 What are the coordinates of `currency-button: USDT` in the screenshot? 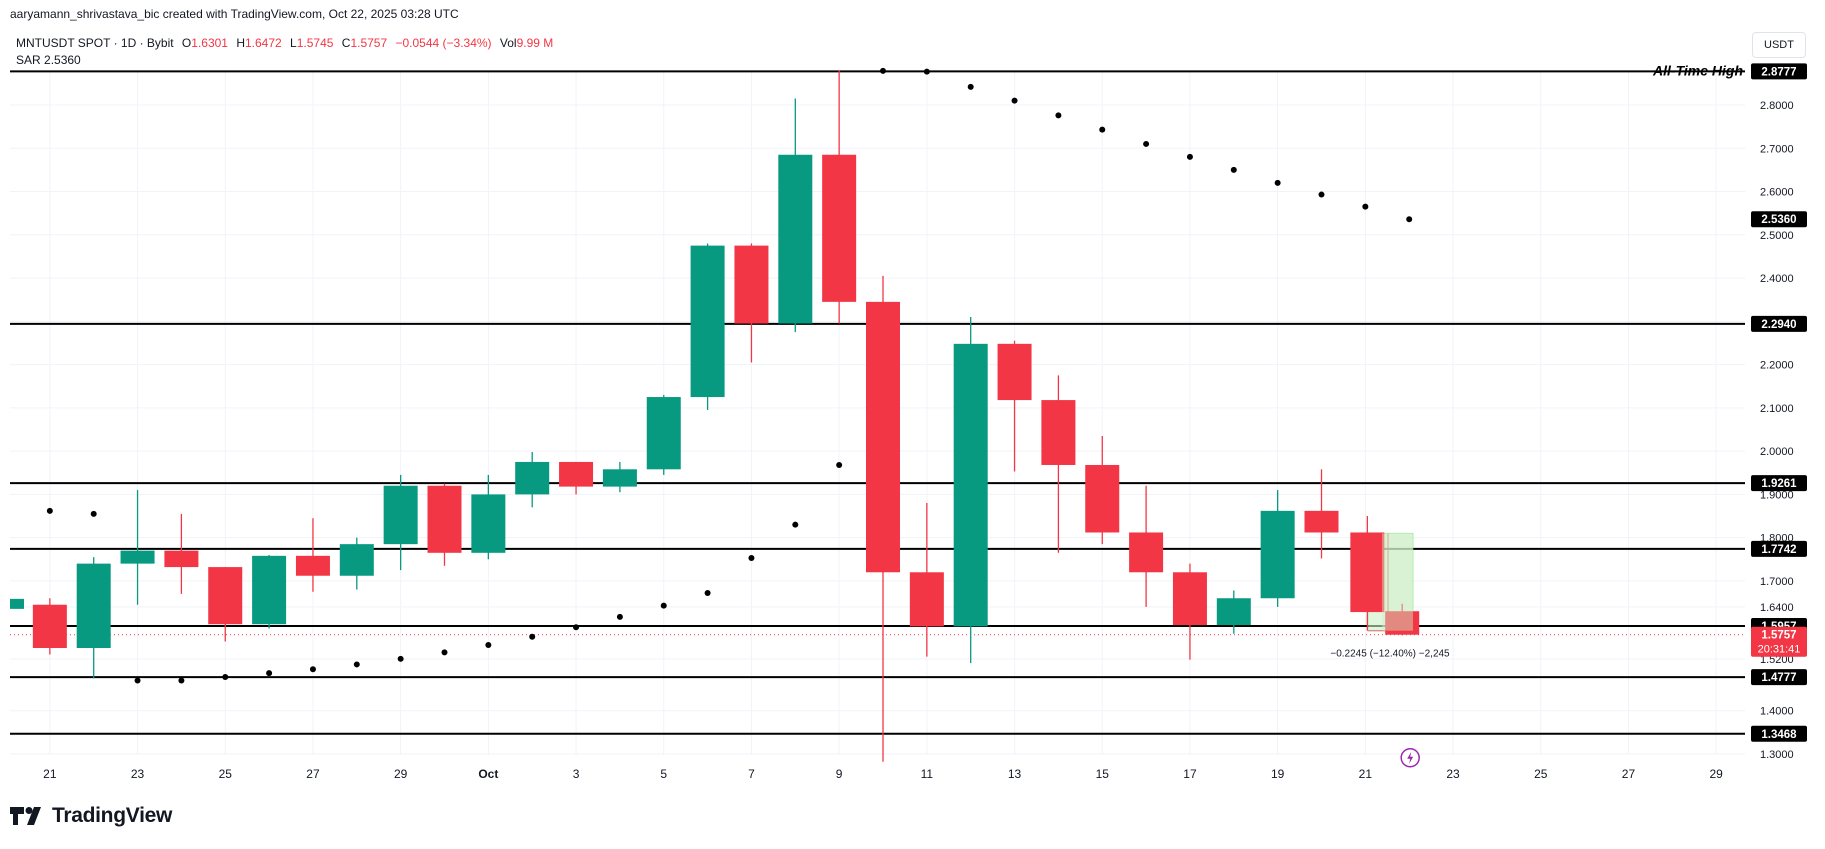 It's located at (1779, 45).